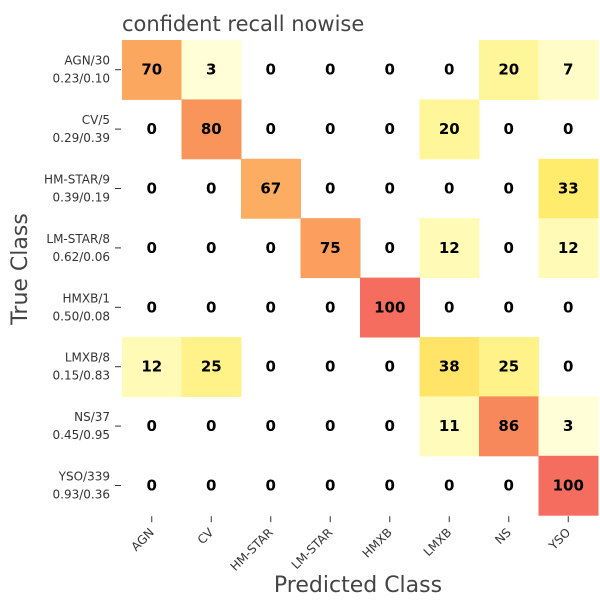 The image size is (600, 600). I want to click on y-tick: YSO/339 0.93/0.36, so click(87, 486).